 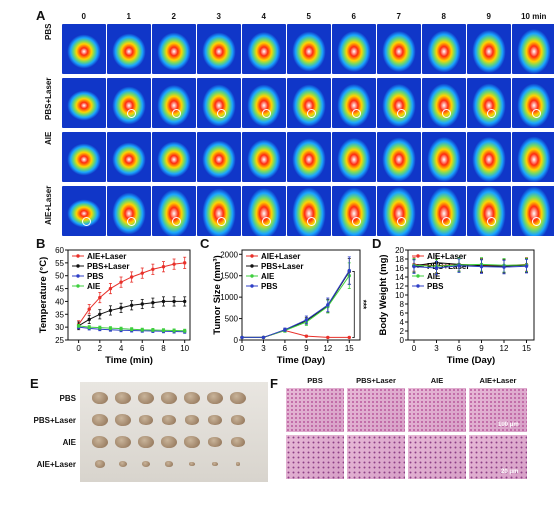 What do you see at coordinates (173, 16) in the screenshot?
I see `time-label: 2` at bounding box center [173, 16].